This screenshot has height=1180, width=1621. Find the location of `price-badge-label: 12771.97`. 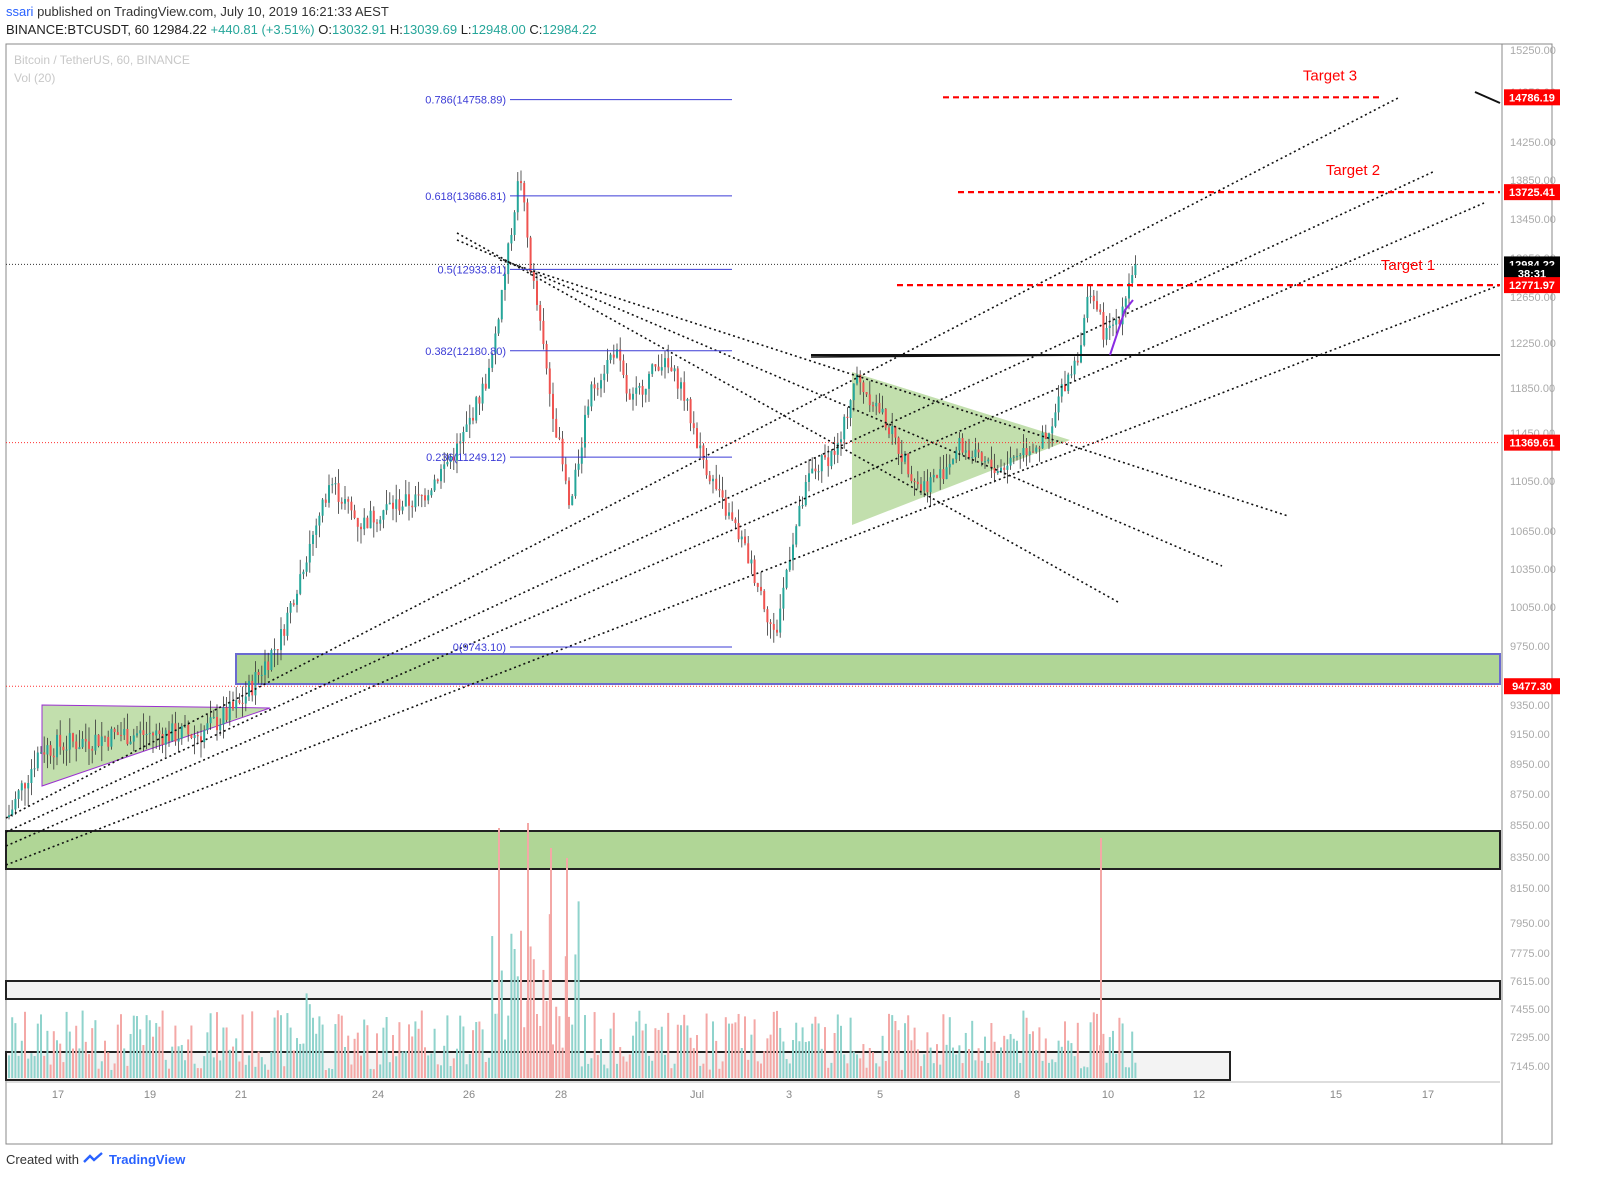

price-badge-label: 12771.97 is located at coordinates (1532, 286).